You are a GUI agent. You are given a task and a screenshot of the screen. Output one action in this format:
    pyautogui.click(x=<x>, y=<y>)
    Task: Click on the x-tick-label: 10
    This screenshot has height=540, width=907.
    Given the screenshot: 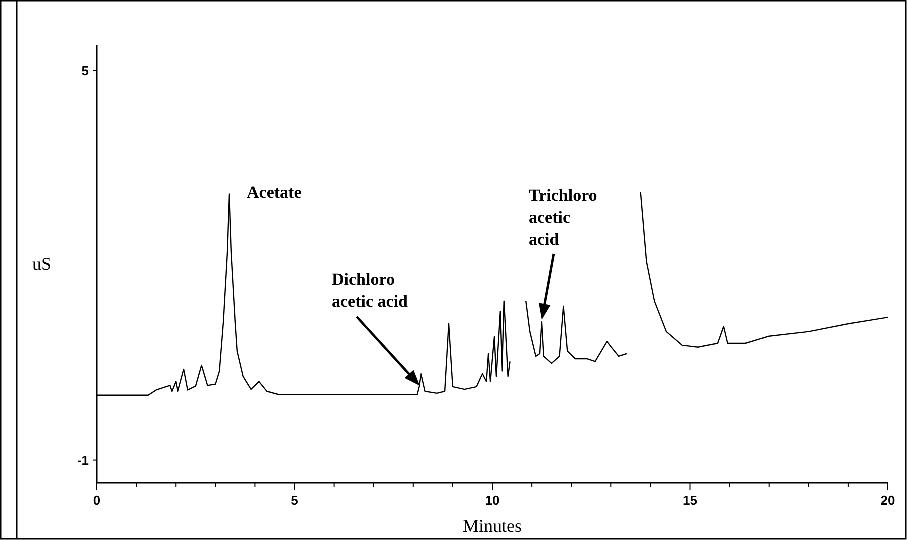 What is the action you would take?
    pyautogui.click(x=492, y=500)
    